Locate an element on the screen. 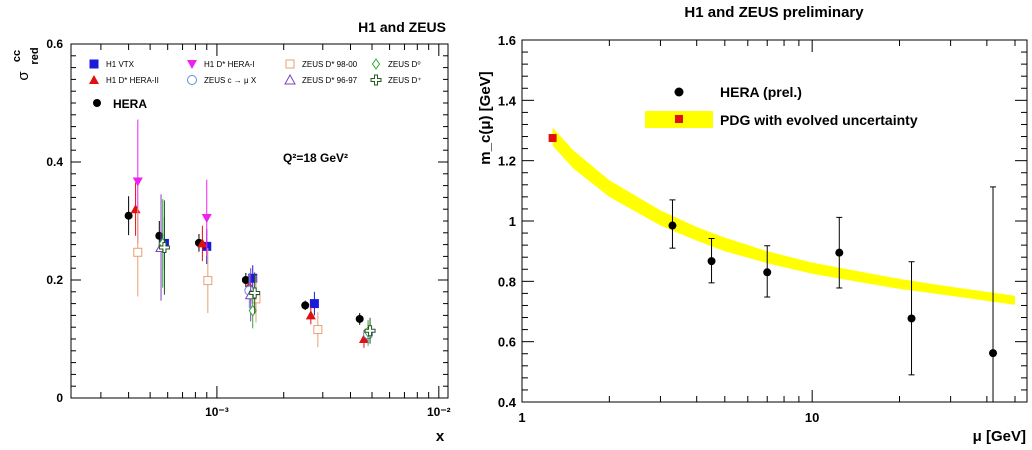 This screenshot has height=450, width=1032. left-marks is located at coordinates (250, 233).